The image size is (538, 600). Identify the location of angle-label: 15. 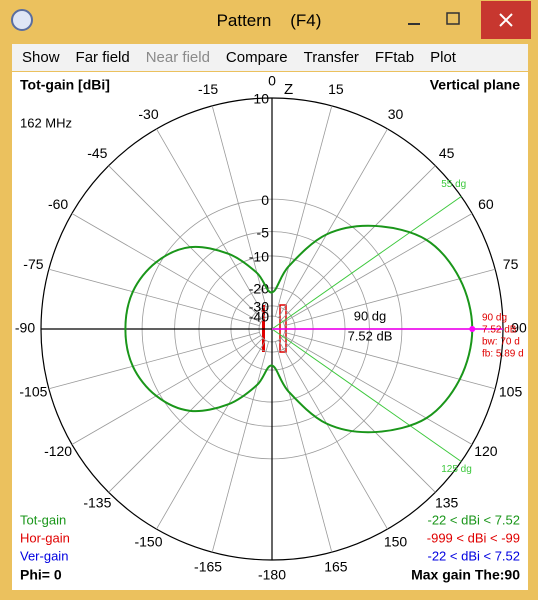
(336, 89).